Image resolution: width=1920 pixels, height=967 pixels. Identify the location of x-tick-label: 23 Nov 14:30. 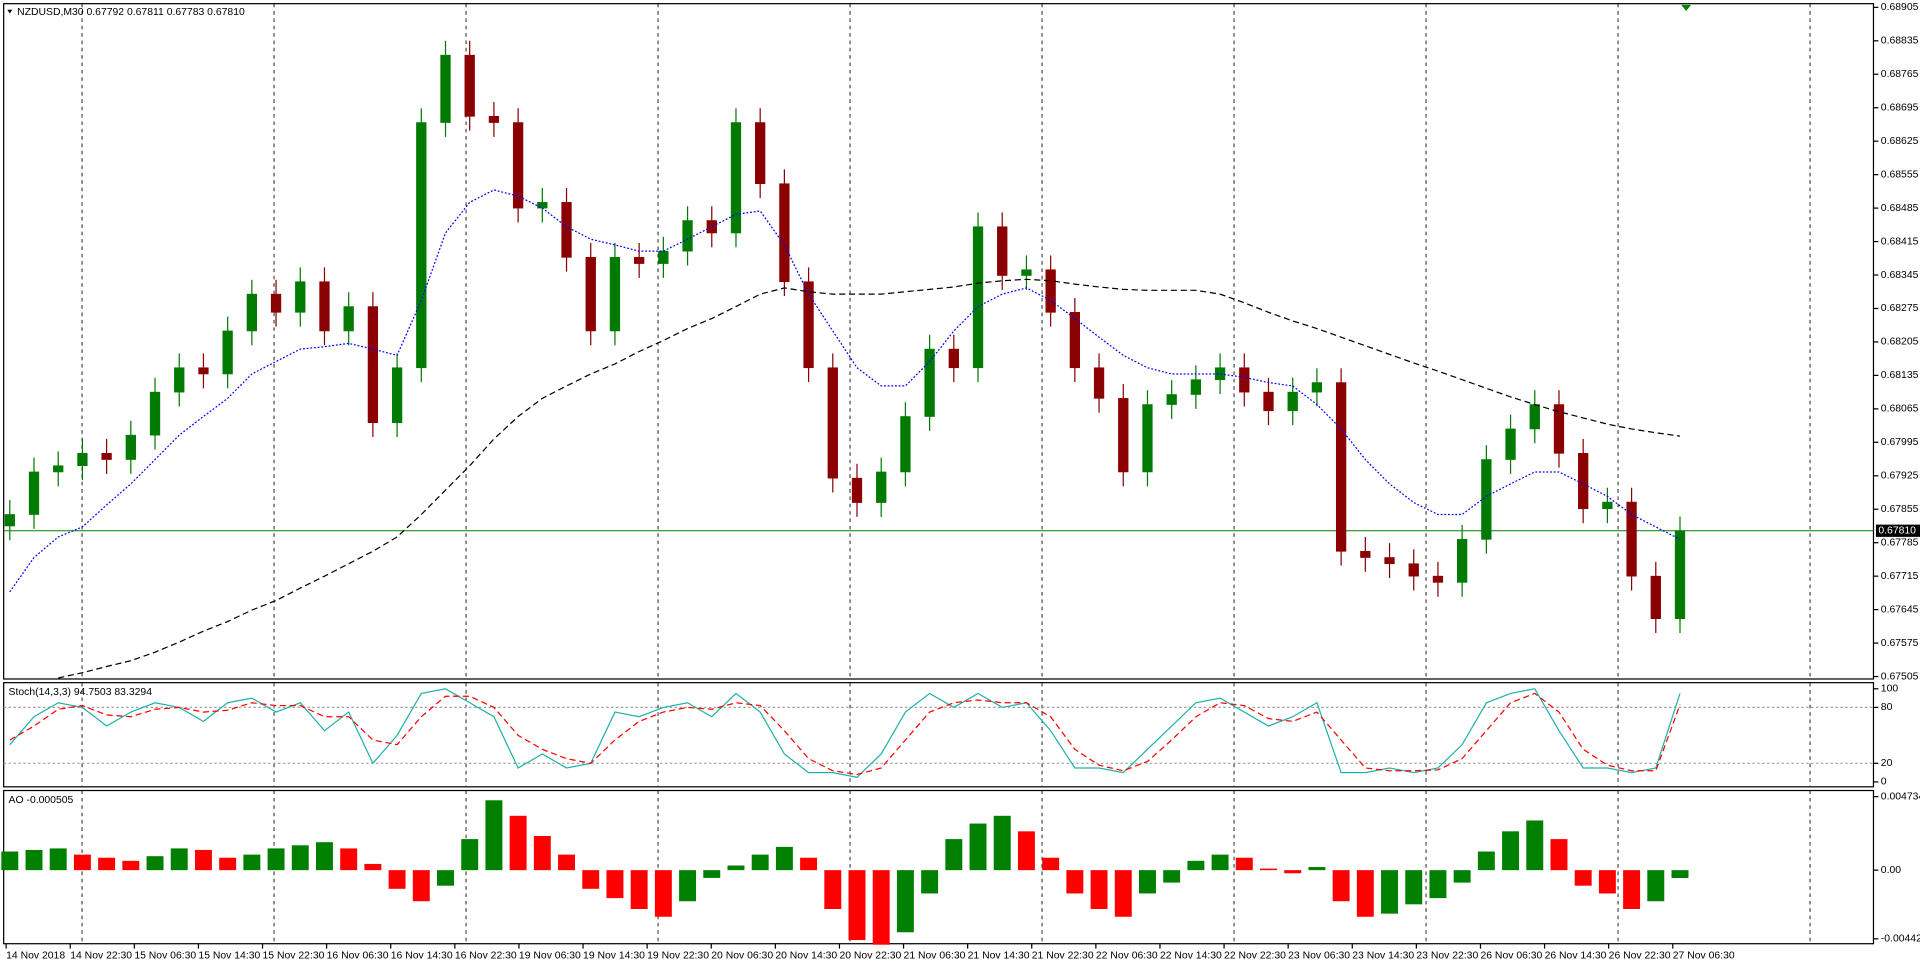
(1383, 956).